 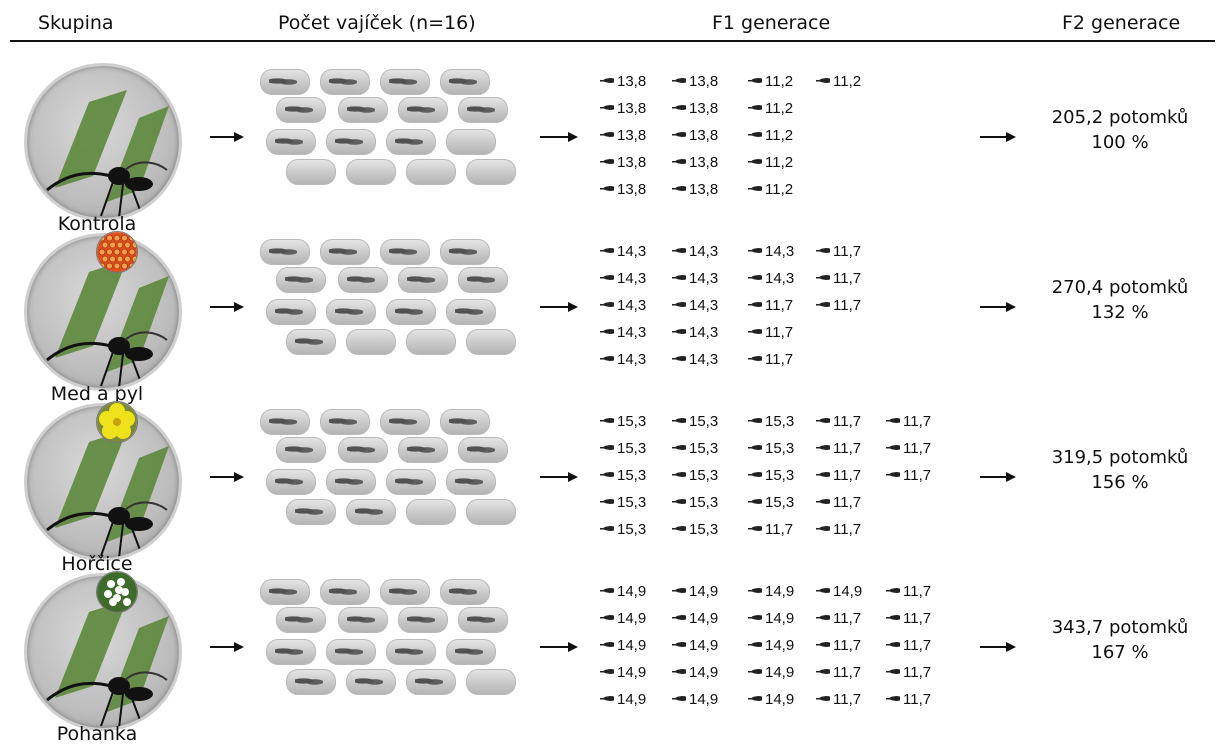 What do you see at coordinates (770, 162) in the screenshot?
I see `f1-value: 11,2` at bounding box center [770, 162].